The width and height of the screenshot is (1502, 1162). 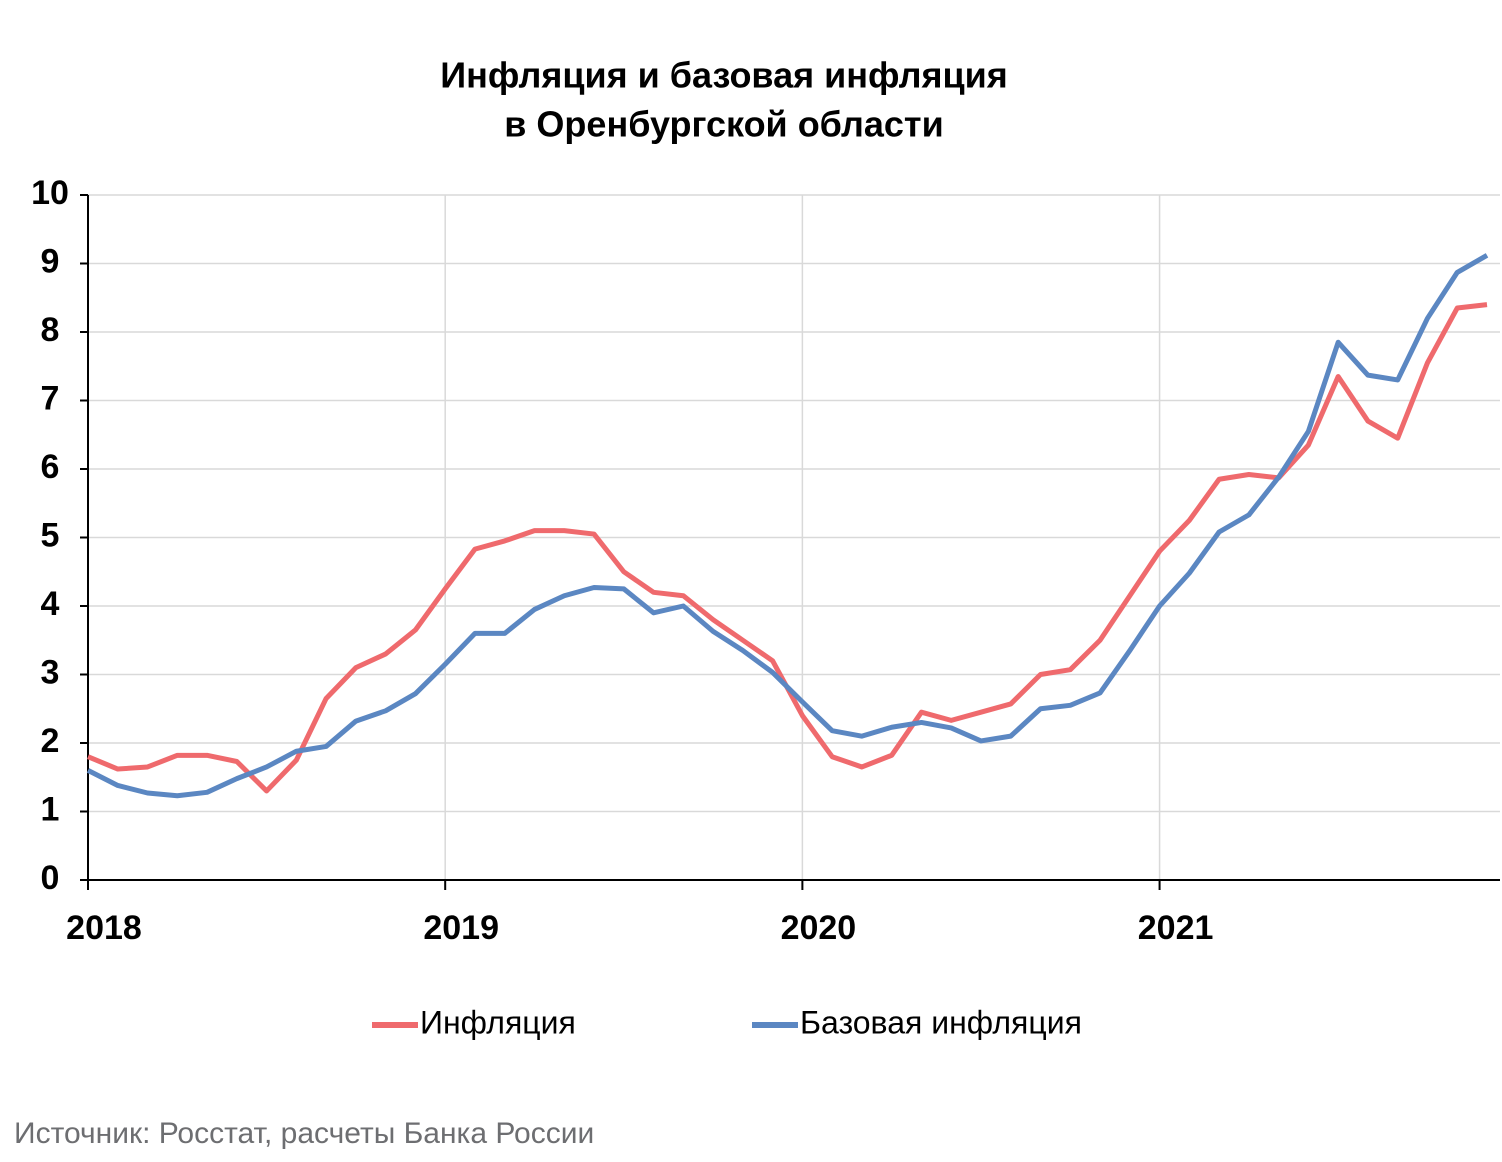 What do you see at coordinates (461, 928) in the screenshot?
I see `x-tick-label: 2019` at bounding box center [461, 928].